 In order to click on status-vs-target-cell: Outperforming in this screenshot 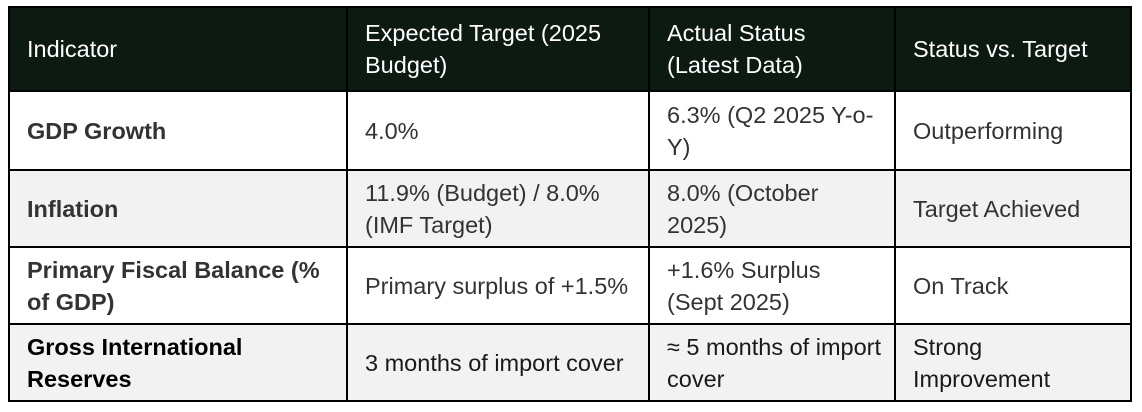, I will do `click(1013, 130)`.